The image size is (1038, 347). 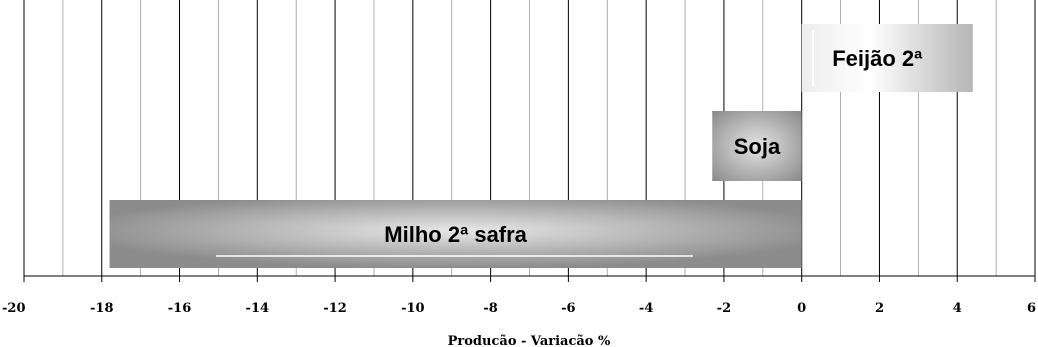 What do you see at coordinates (335, 308) in the screenshot?
I see `x-tick-label: -12` at bounding box center [335, 308].